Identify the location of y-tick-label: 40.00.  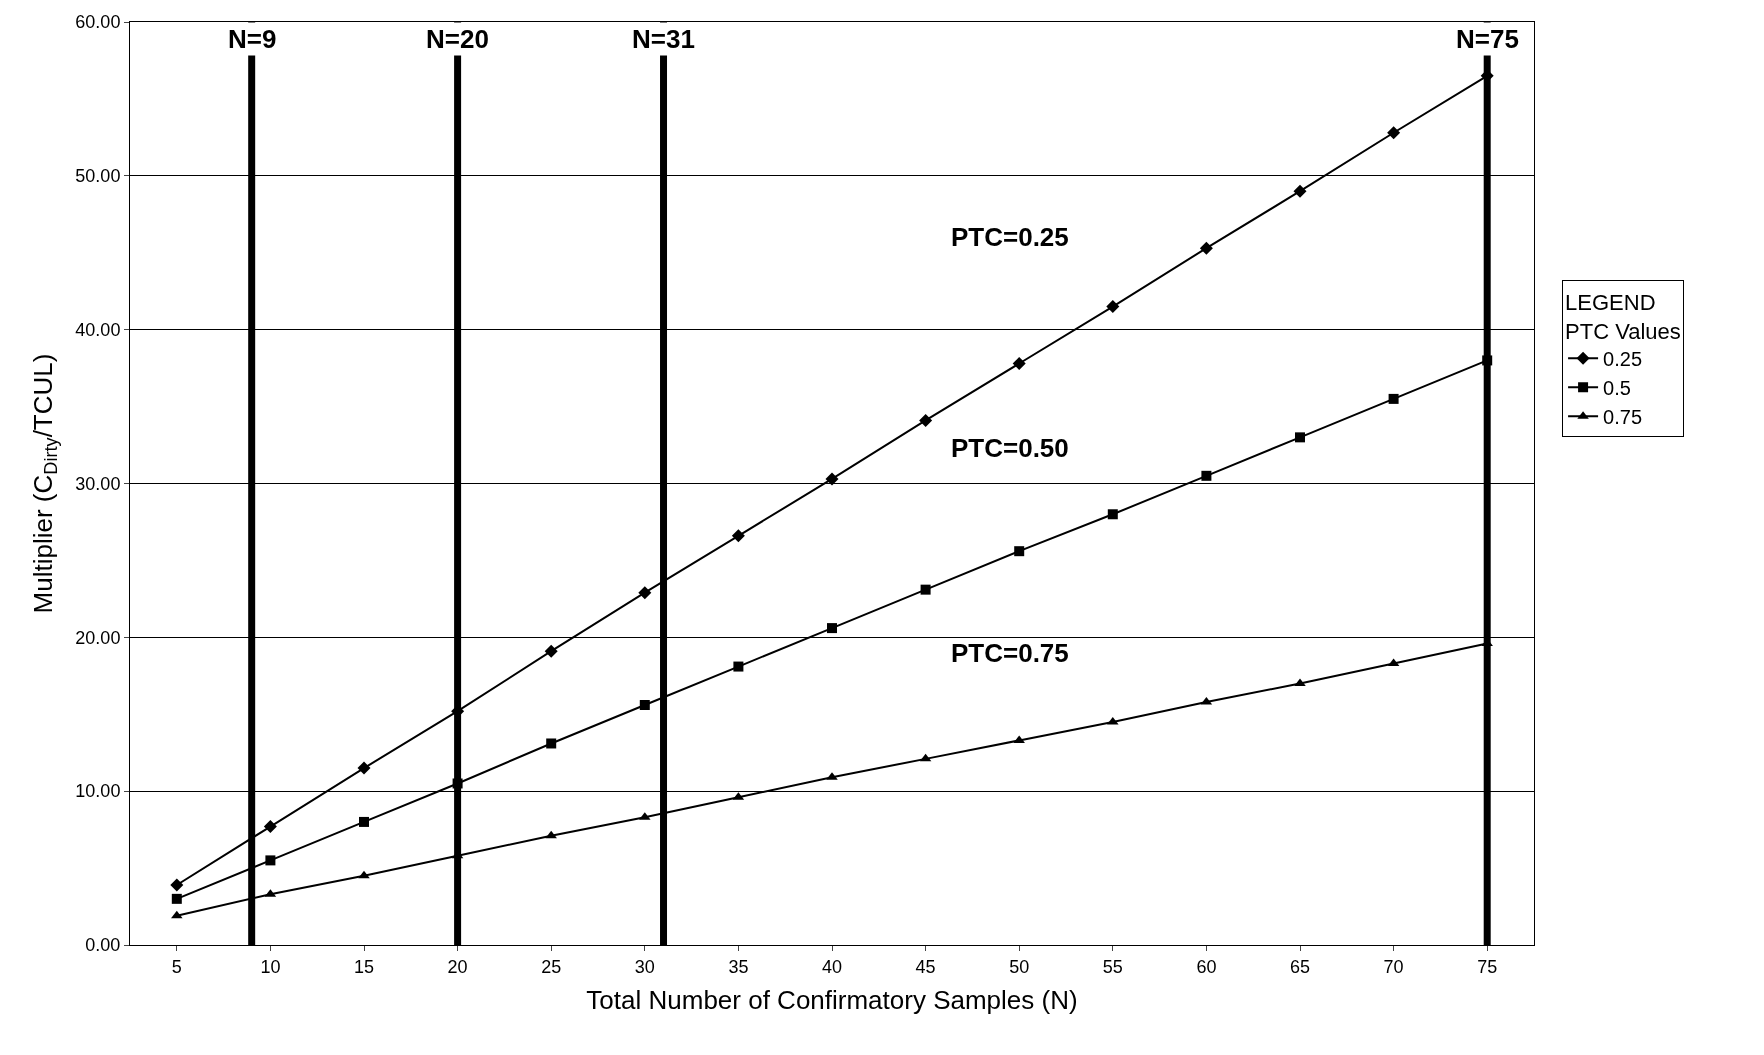
(98, 329).